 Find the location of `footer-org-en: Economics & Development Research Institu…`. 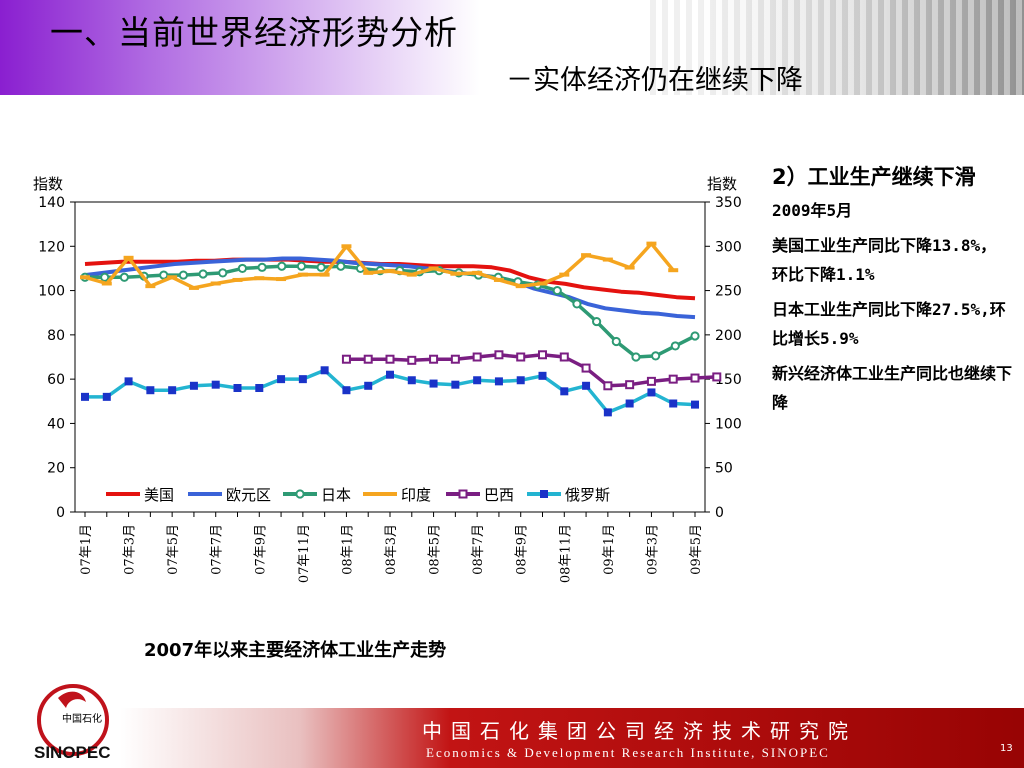

footer-org-en: Economics & Development Research Institu… is located at coordinates (628, 752).